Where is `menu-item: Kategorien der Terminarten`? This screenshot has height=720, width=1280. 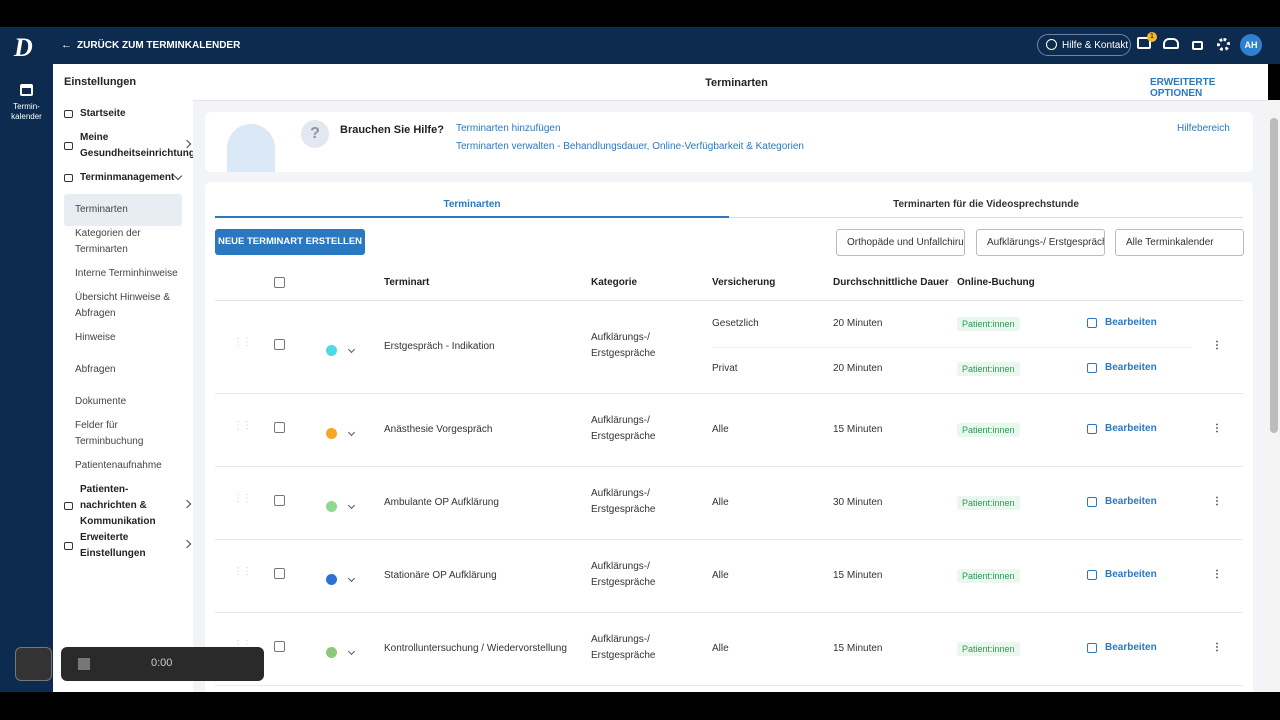 menu-item: Kategorien der Terminarten is located at coordinates (123, 242).